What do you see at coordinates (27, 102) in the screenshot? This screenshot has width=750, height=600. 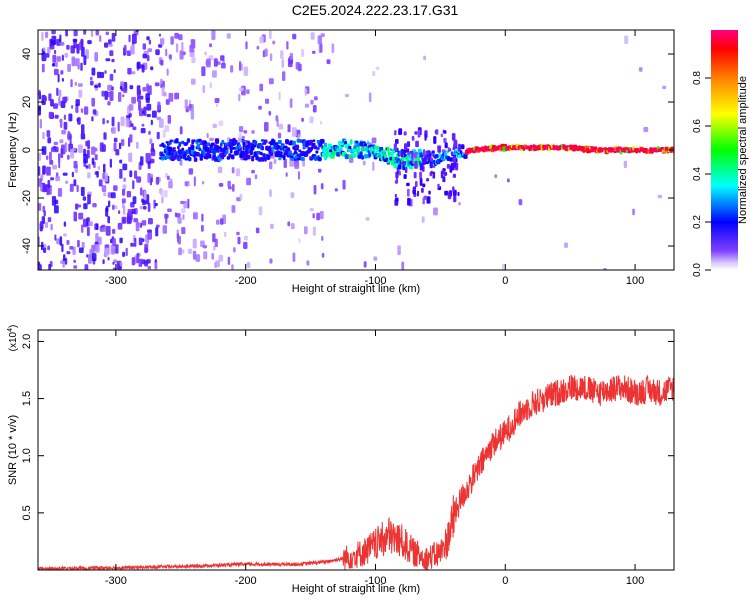 I see `y-tick-label: 20` at bounding box center [27, 102].